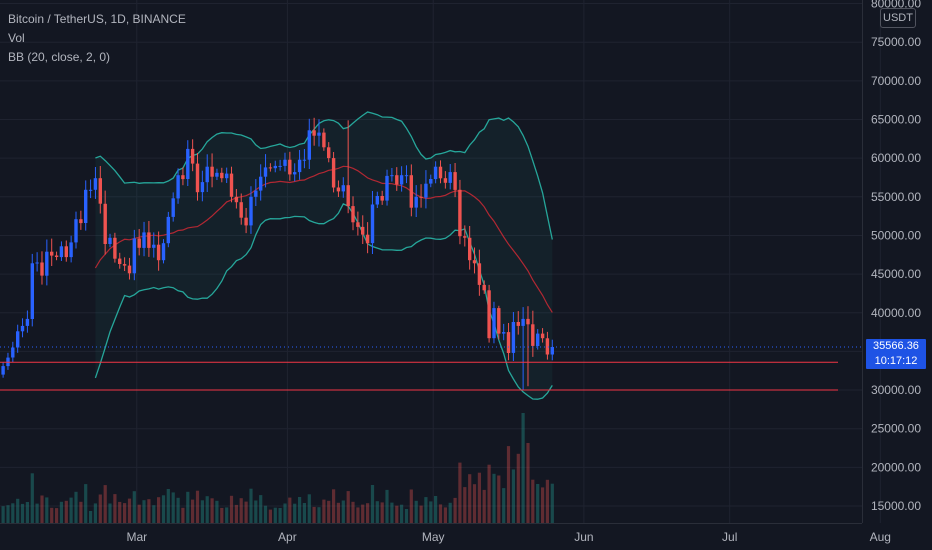 The width and height of the screenshot is (932, 550). What do you see at coordinates (59, 57) in the screenshot?
I see `legend-bollinger: BB (20, close, 2, 0)` at bounding box center [59, 57].